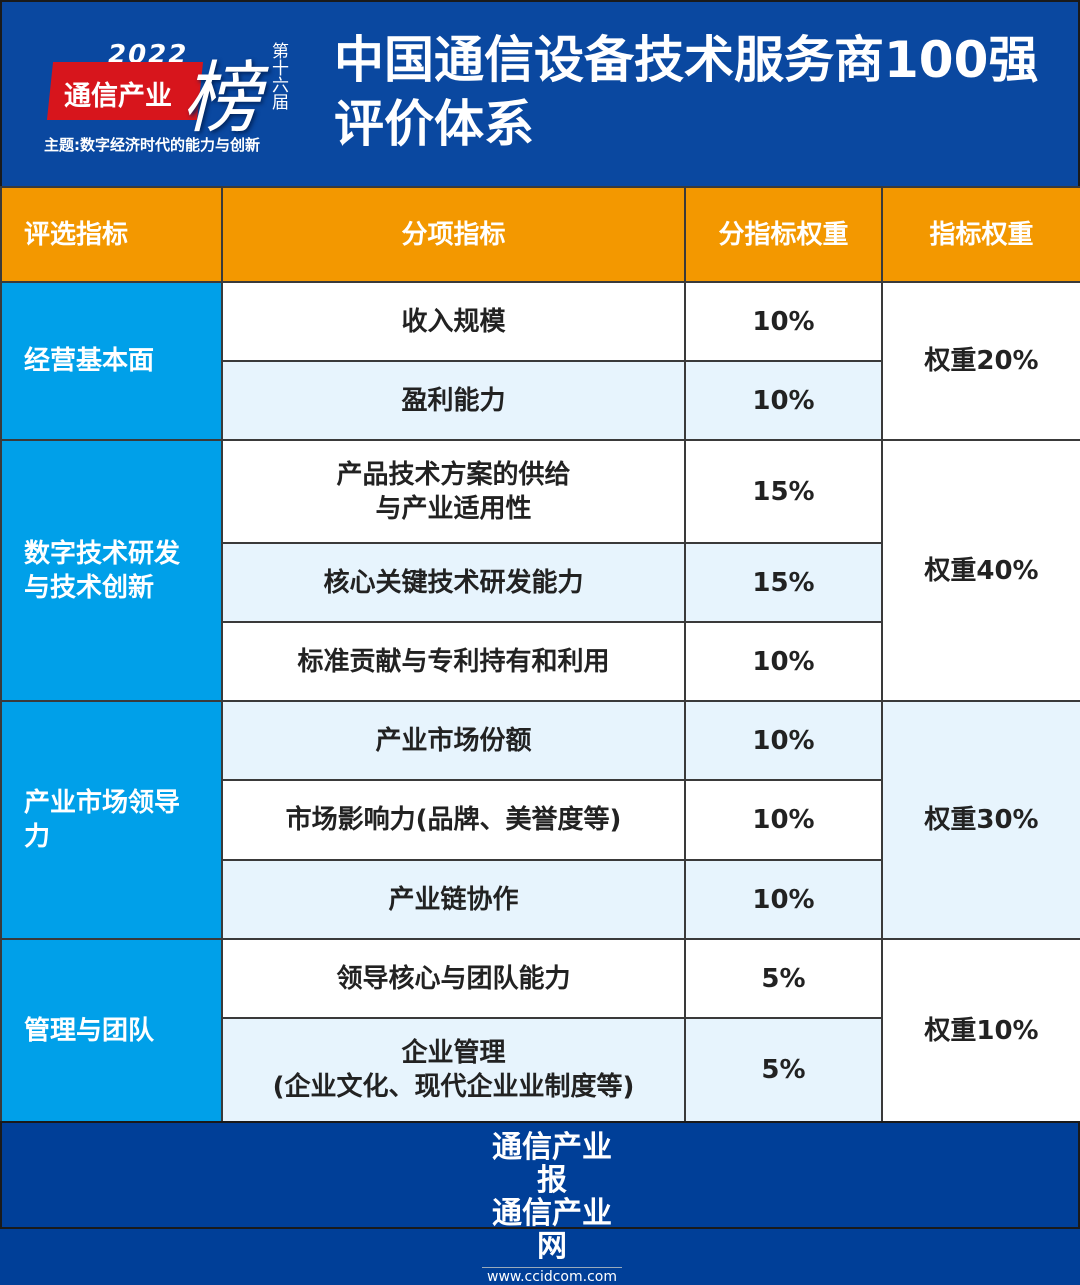  Describe the element at coordinates (111, 570) in the screenshot. I see `category-cell: 数字技术研发与技术创新` at that location.